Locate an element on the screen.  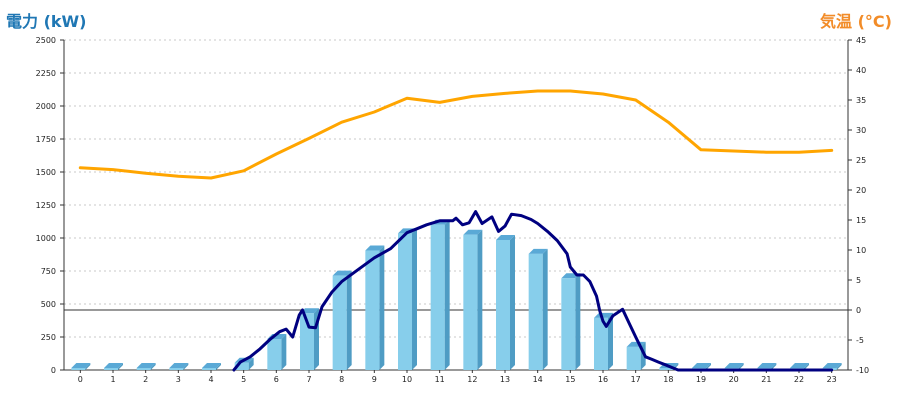
x-tick-label: 16 is located at coordinates (603, 379).